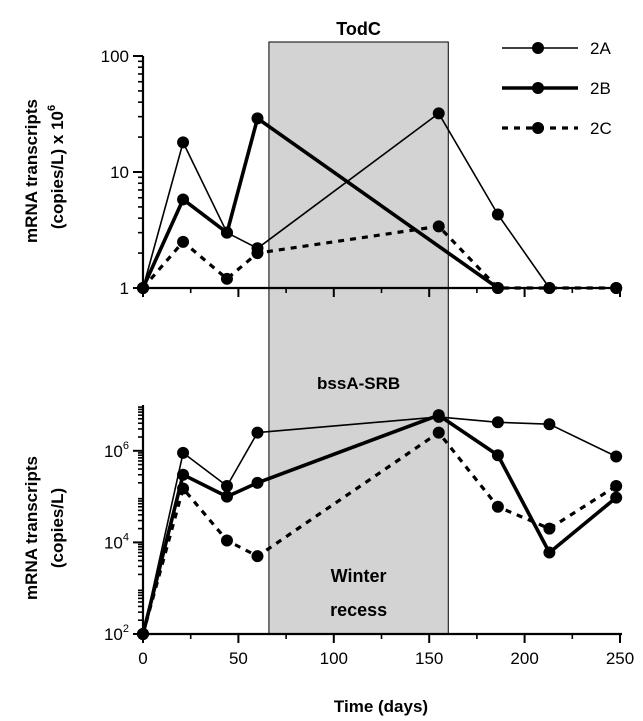 The width and height of the screenshot is (643, 721). Describe the element at coordinates (429, 658) in the screenshot. I see `bot-x-tick-label: 150` at that location.